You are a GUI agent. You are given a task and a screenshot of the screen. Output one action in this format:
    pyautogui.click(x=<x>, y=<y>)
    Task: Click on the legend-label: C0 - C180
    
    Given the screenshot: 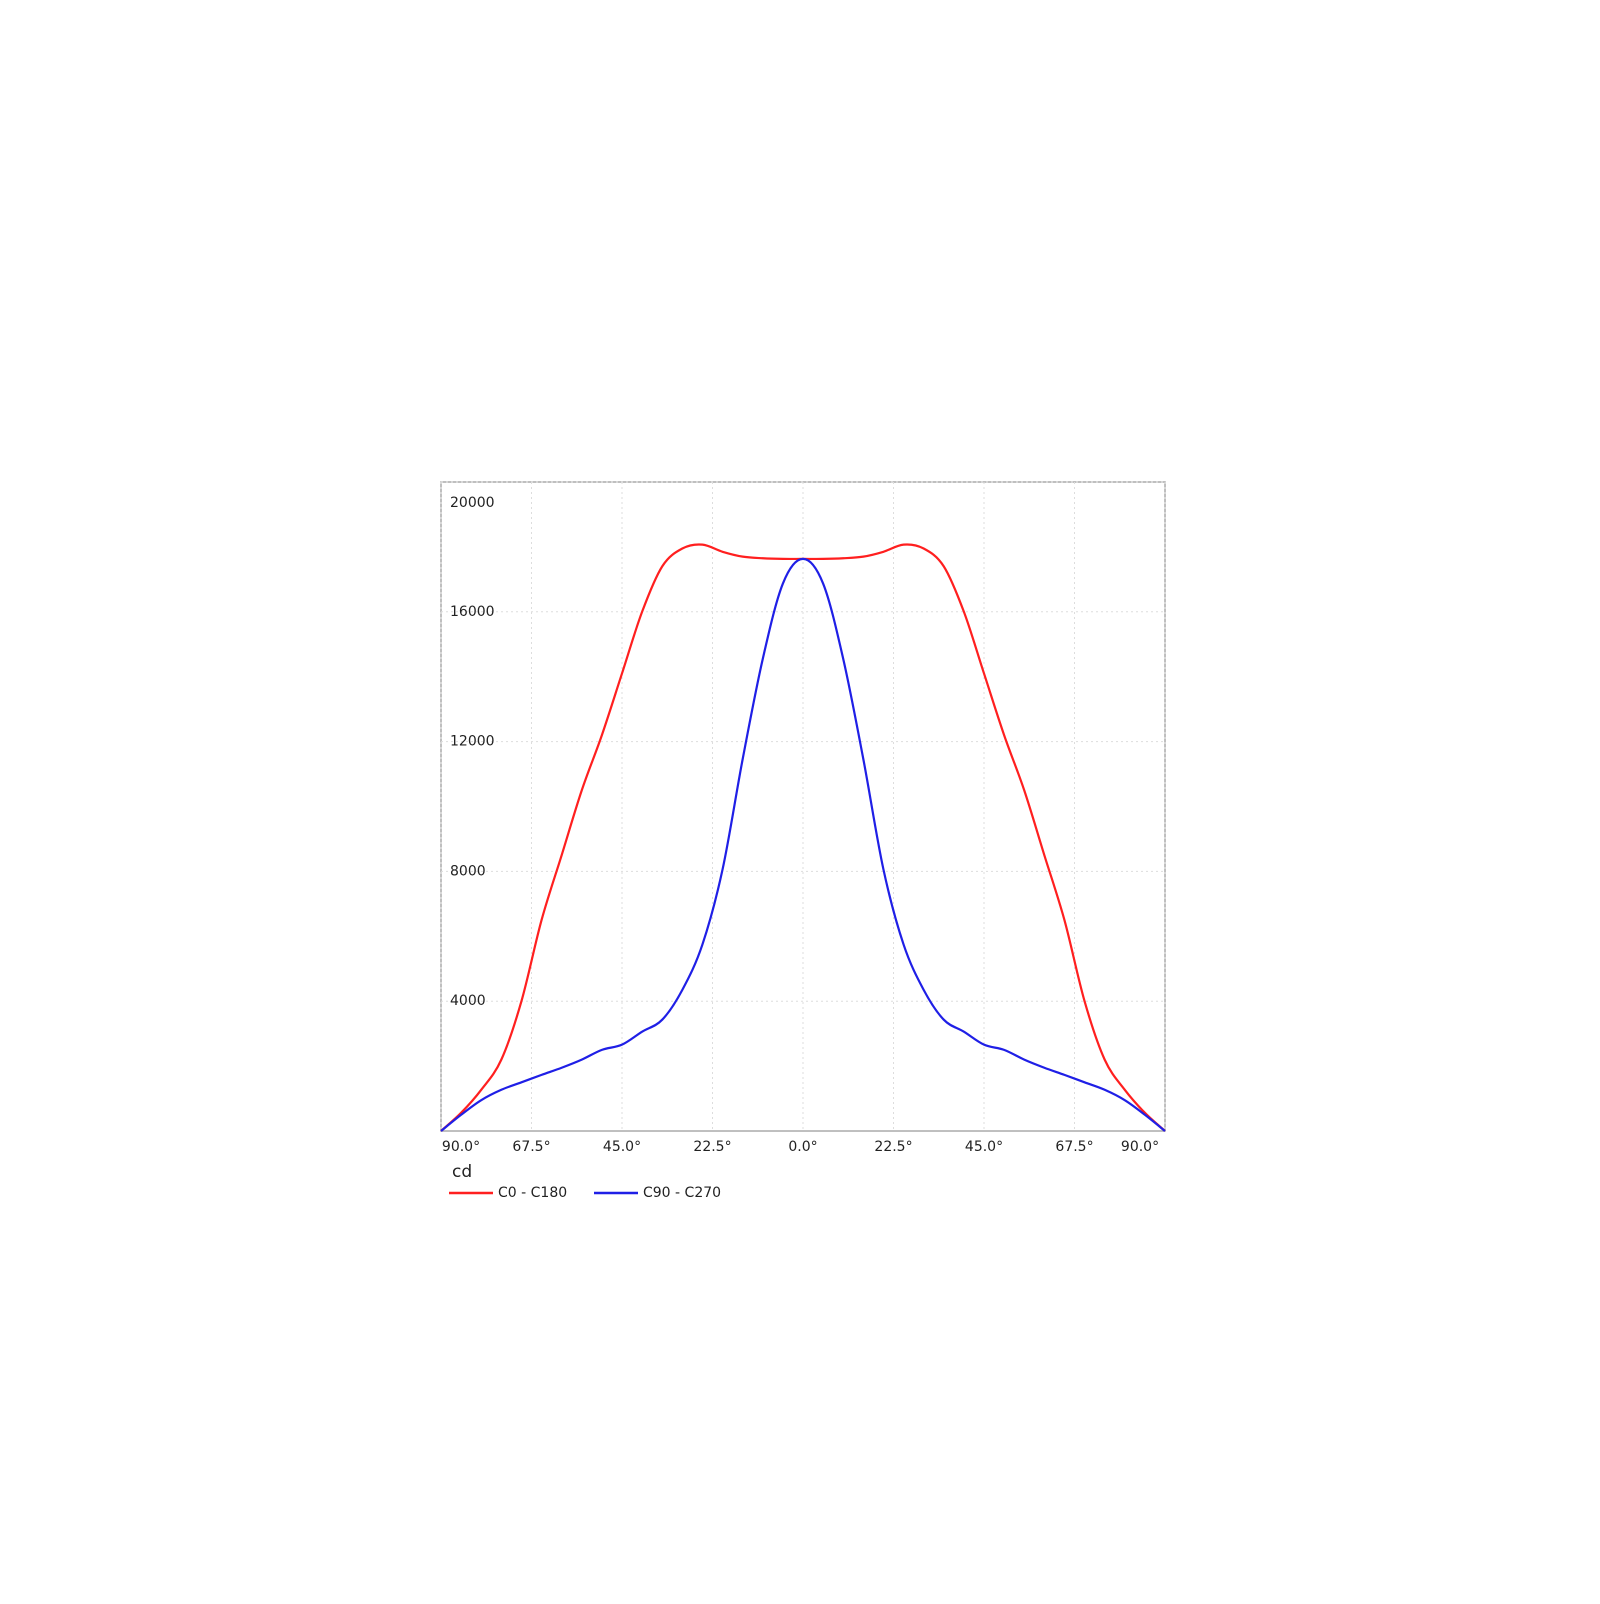 What is the action you would take?
    pyautogui.click(x=532, y=1193)
    